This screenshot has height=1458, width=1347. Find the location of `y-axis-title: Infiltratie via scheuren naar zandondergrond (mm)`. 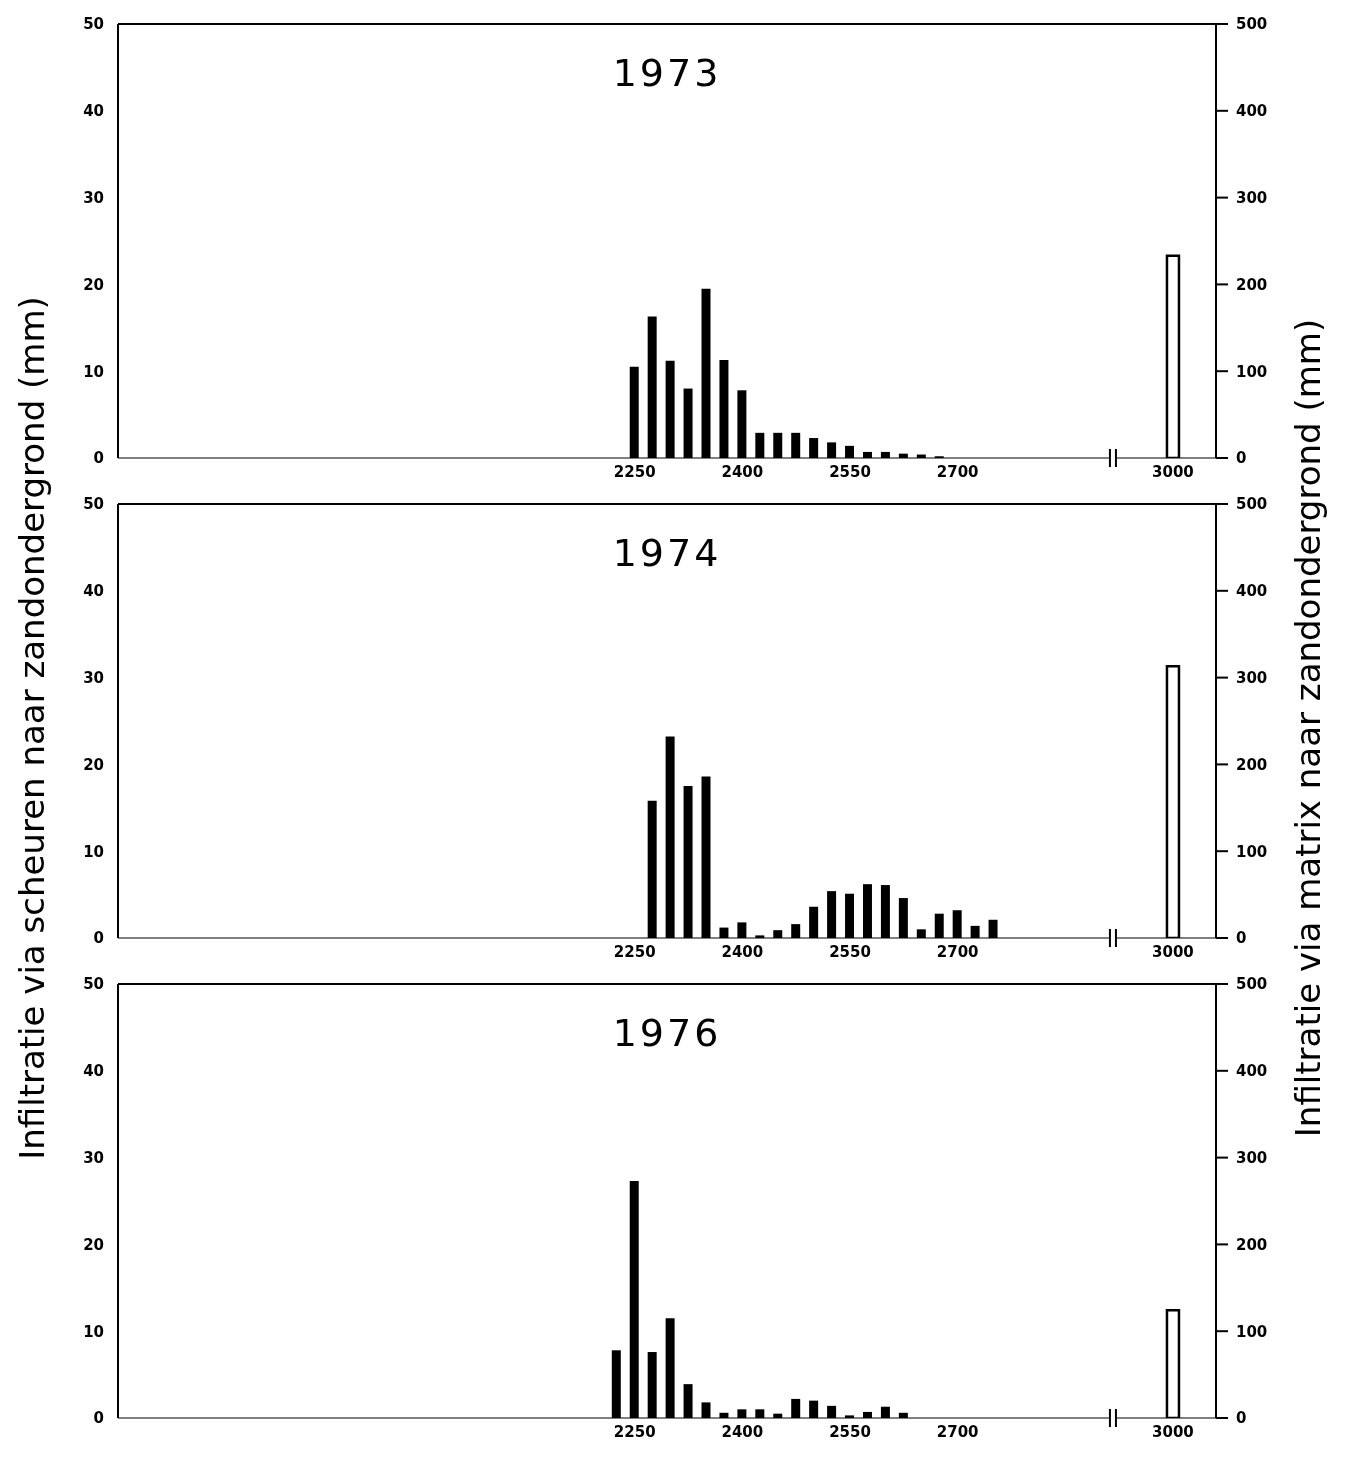

y-axis-title: Infiltratie via scheuren naar zandondergrond (mm) is located at coordinates (32, 728).